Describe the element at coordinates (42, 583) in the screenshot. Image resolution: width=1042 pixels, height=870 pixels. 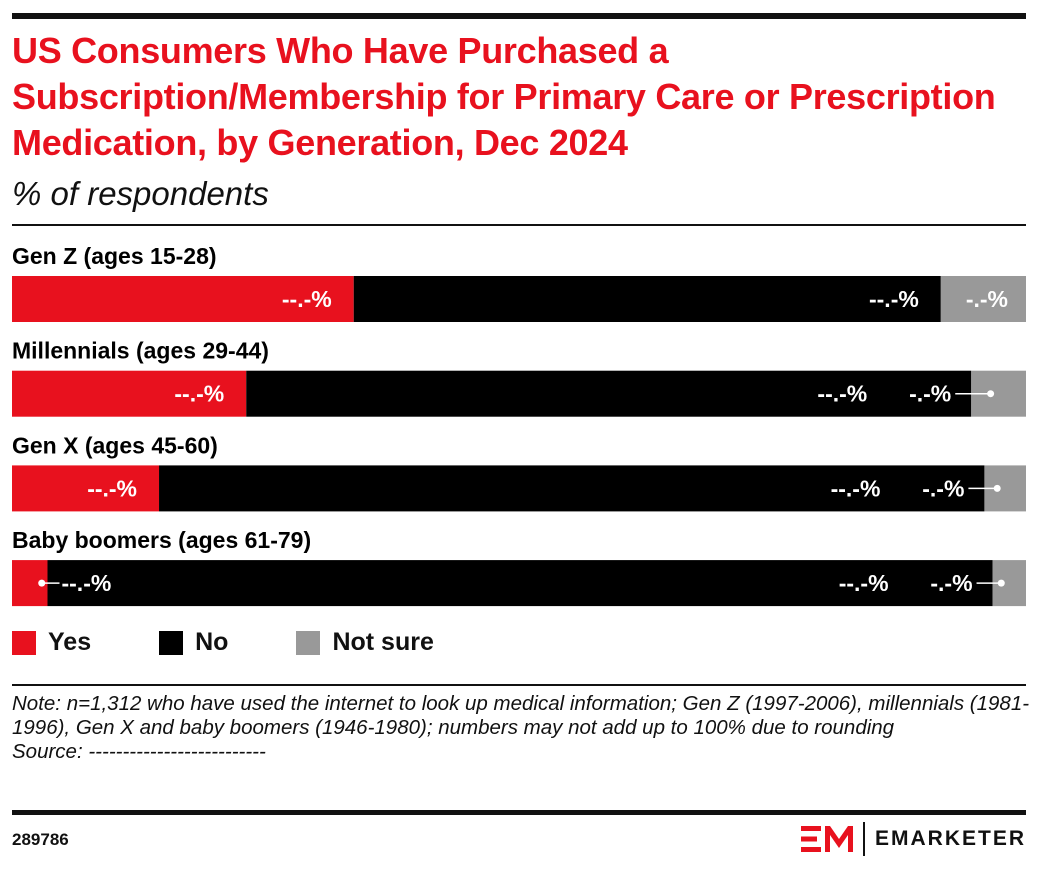
I see `yes-label-dot` at that location.